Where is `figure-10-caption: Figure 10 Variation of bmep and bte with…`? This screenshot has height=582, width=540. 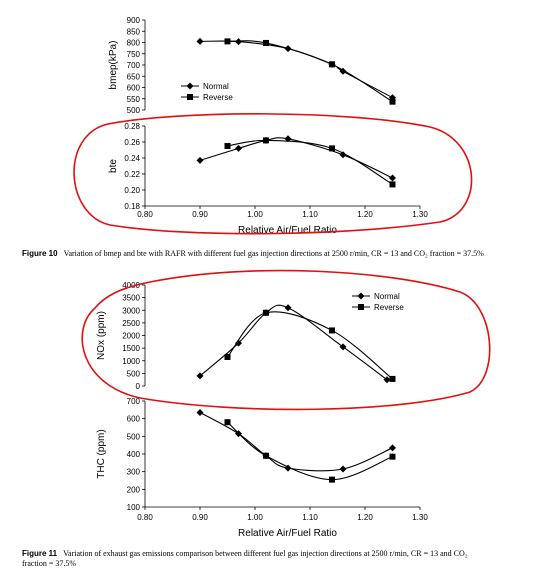 figure-10-caption: Figure 10 Variation of bmep and bte with… is located at coordinates (253, 254).